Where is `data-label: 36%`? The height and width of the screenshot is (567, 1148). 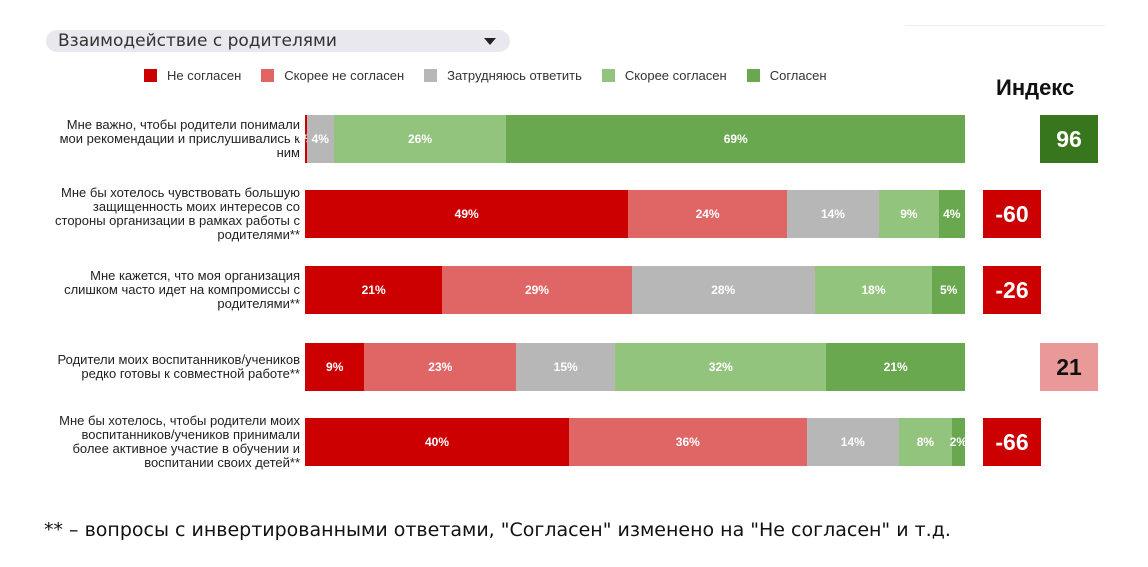 data-label: 36% is located at coordinates (687, 442).